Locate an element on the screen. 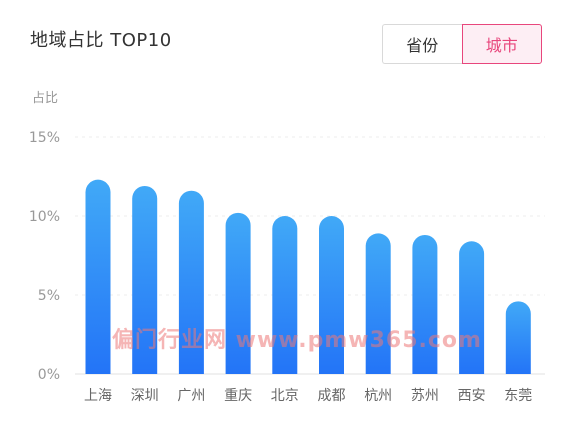 The image size is (572, 432). bar-苏州 is located at coordinates (425, 304).